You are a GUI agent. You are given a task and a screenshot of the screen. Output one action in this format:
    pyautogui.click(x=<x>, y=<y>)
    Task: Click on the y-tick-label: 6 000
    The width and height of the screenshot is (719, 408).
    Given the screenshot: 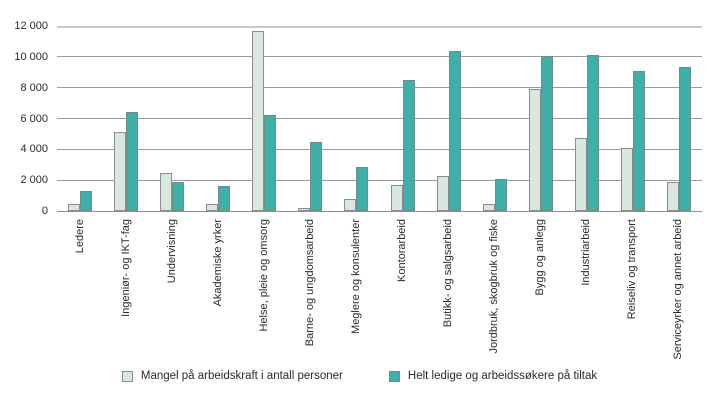 What is the action you would take?
    pyautogui.click(x=34, y=118)
    